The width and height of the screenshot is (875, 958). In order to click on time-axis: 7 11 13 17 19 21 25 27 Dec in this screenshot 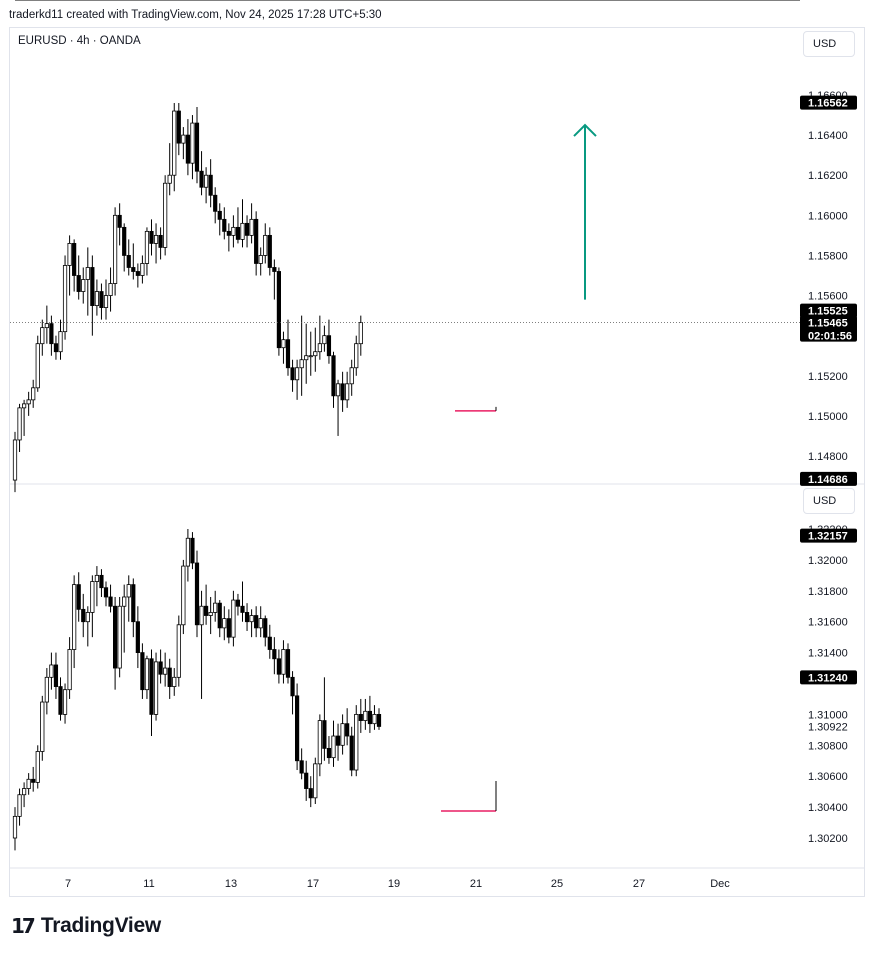, I will do `click(397, 884)`.